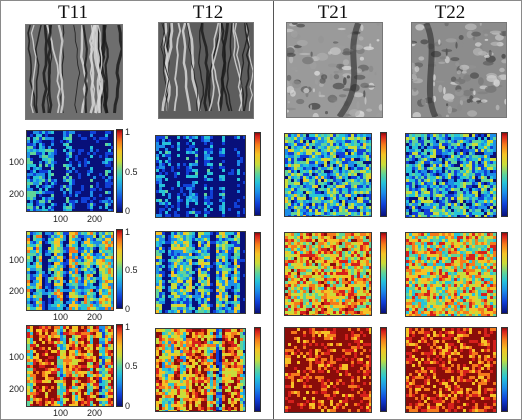 Image resolution: width=522 pixels, height=420 pixels. Describe the element at coordinates (273, 210) in the screenshot. I see `group-divider` at that location.